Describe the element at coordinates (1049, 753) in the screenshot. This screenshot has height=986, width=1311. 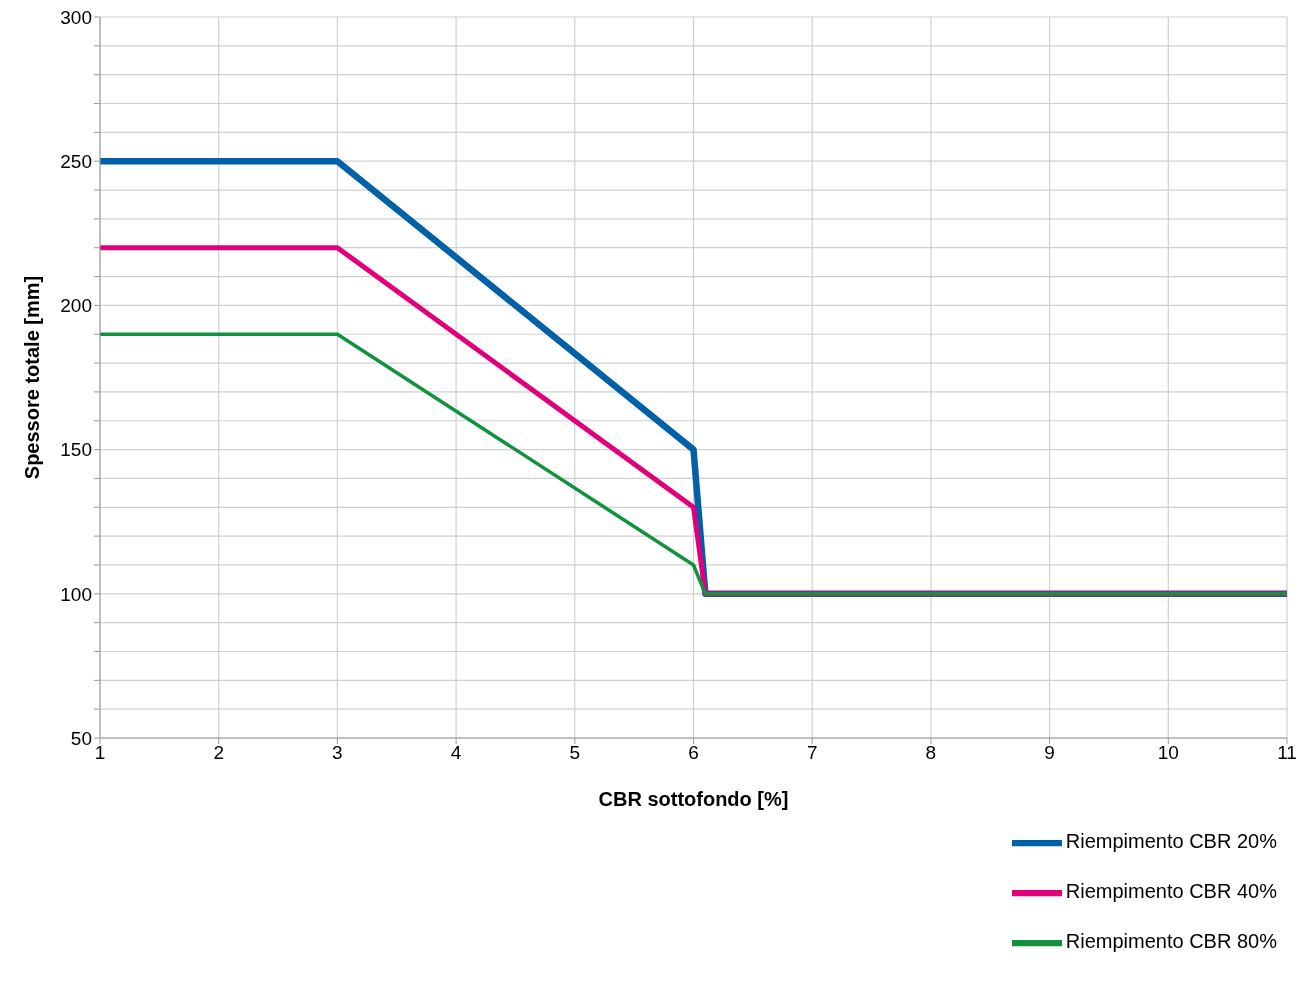
I see `x-tick-label: 9` at that location.